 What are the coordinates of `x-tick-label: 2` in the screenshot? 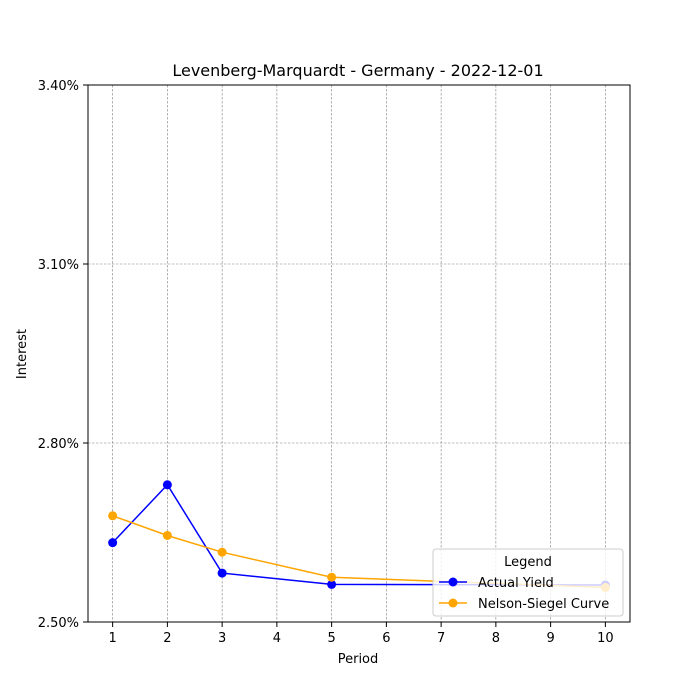 It's located at (167, 638).